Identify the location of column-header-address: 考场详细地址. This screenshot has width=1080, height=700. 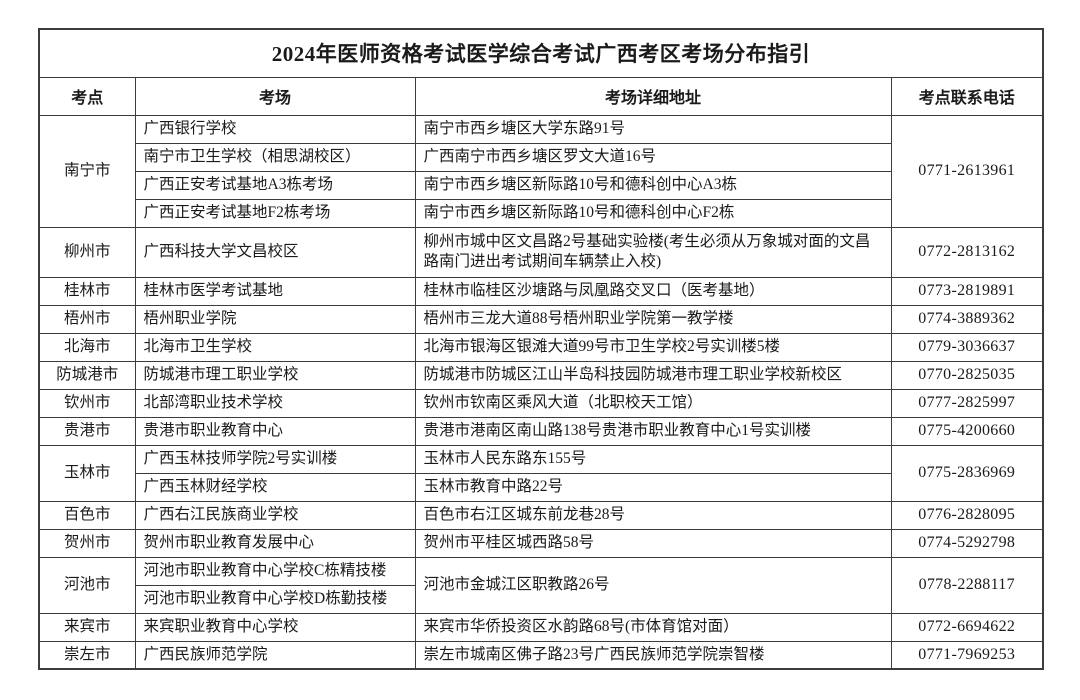
(653, 96).